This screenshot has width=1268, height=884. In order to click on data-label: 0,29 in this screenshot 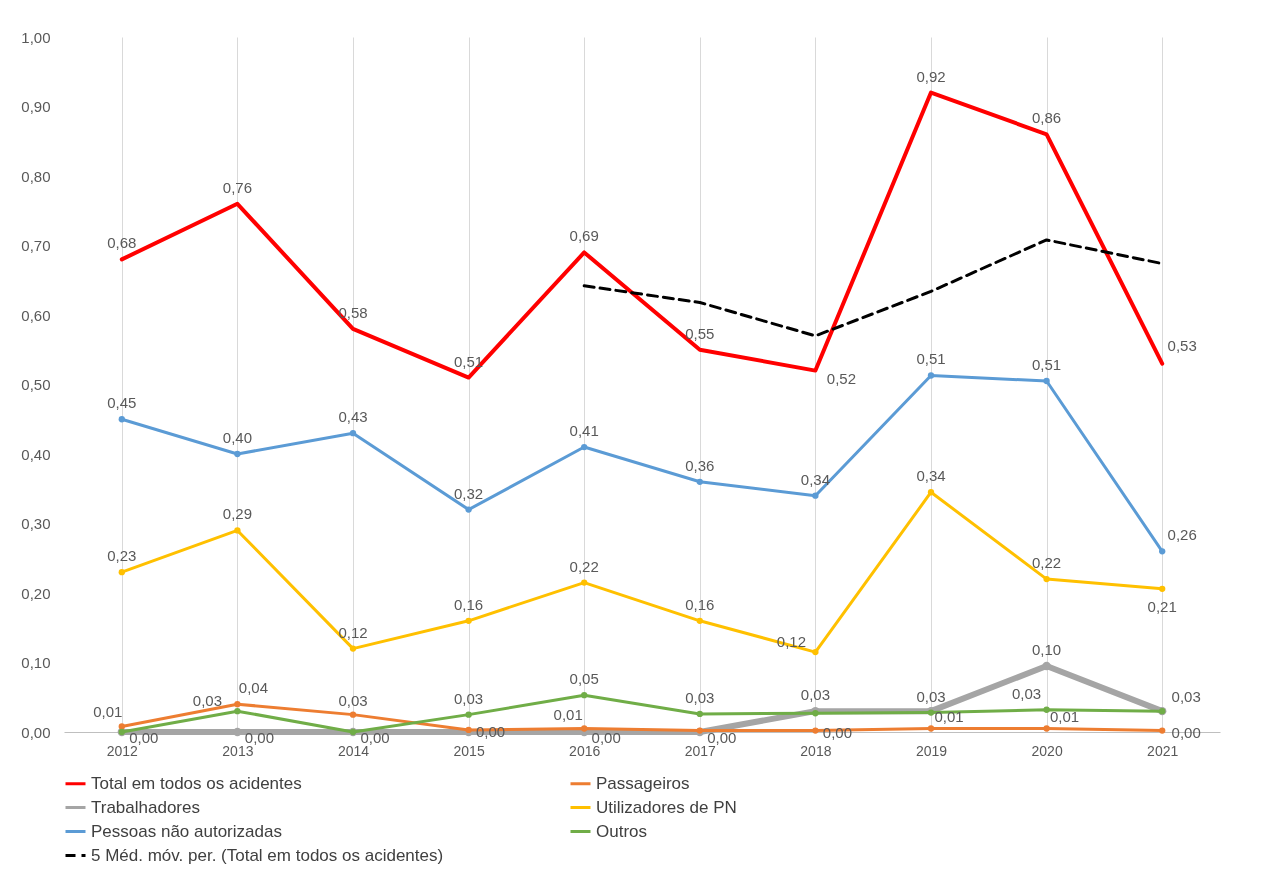, I will do `click(237, 514)`.